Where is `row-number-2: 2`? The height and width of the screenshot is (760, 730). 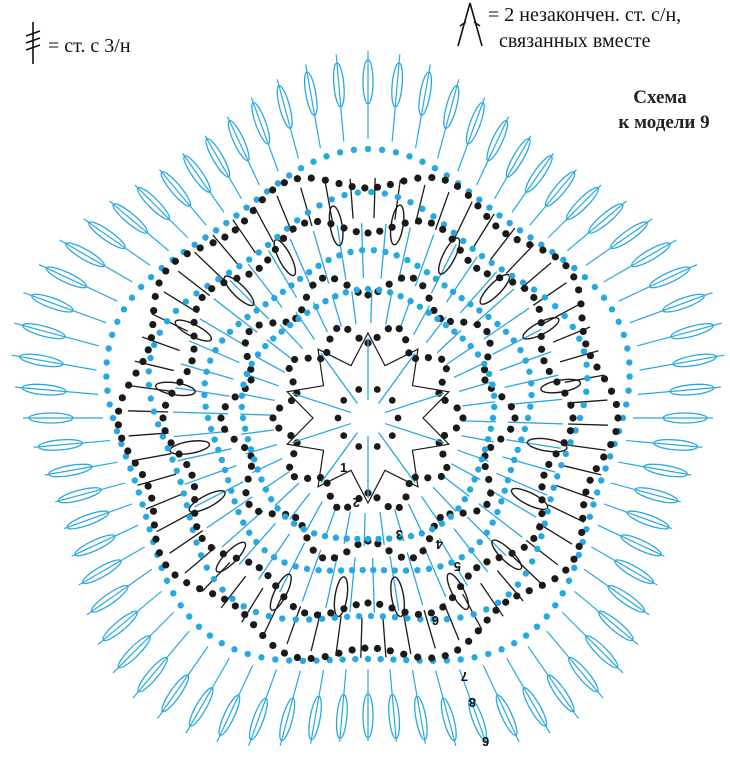
row-number-2: 2 is located at coordinates (356, 502).